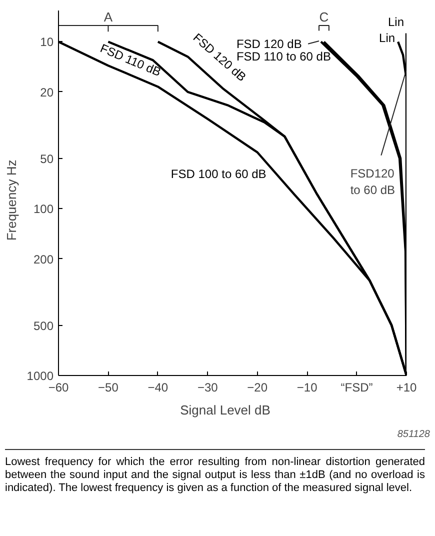  Describe the element at coordinates (356, 387) in the screenshot. I see `x-tick-label: “FSD”` at that location.